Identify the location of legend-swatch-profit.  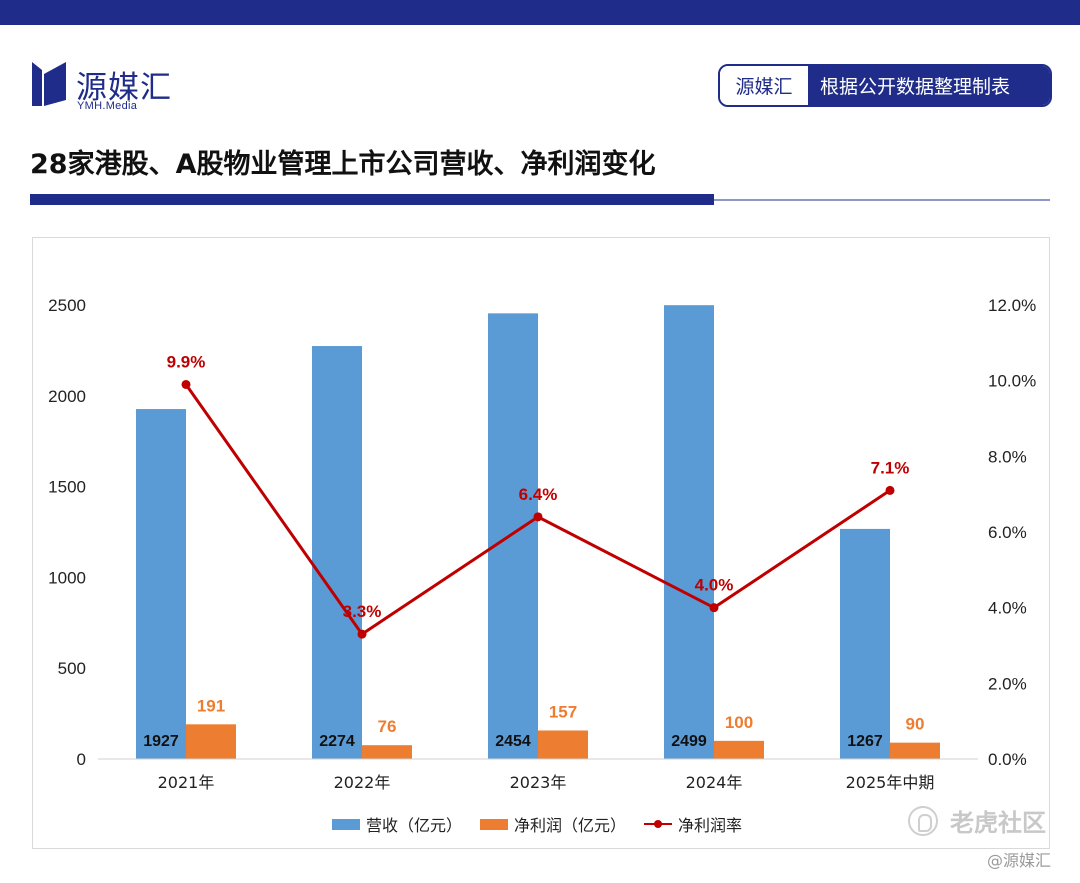
(494, 824).